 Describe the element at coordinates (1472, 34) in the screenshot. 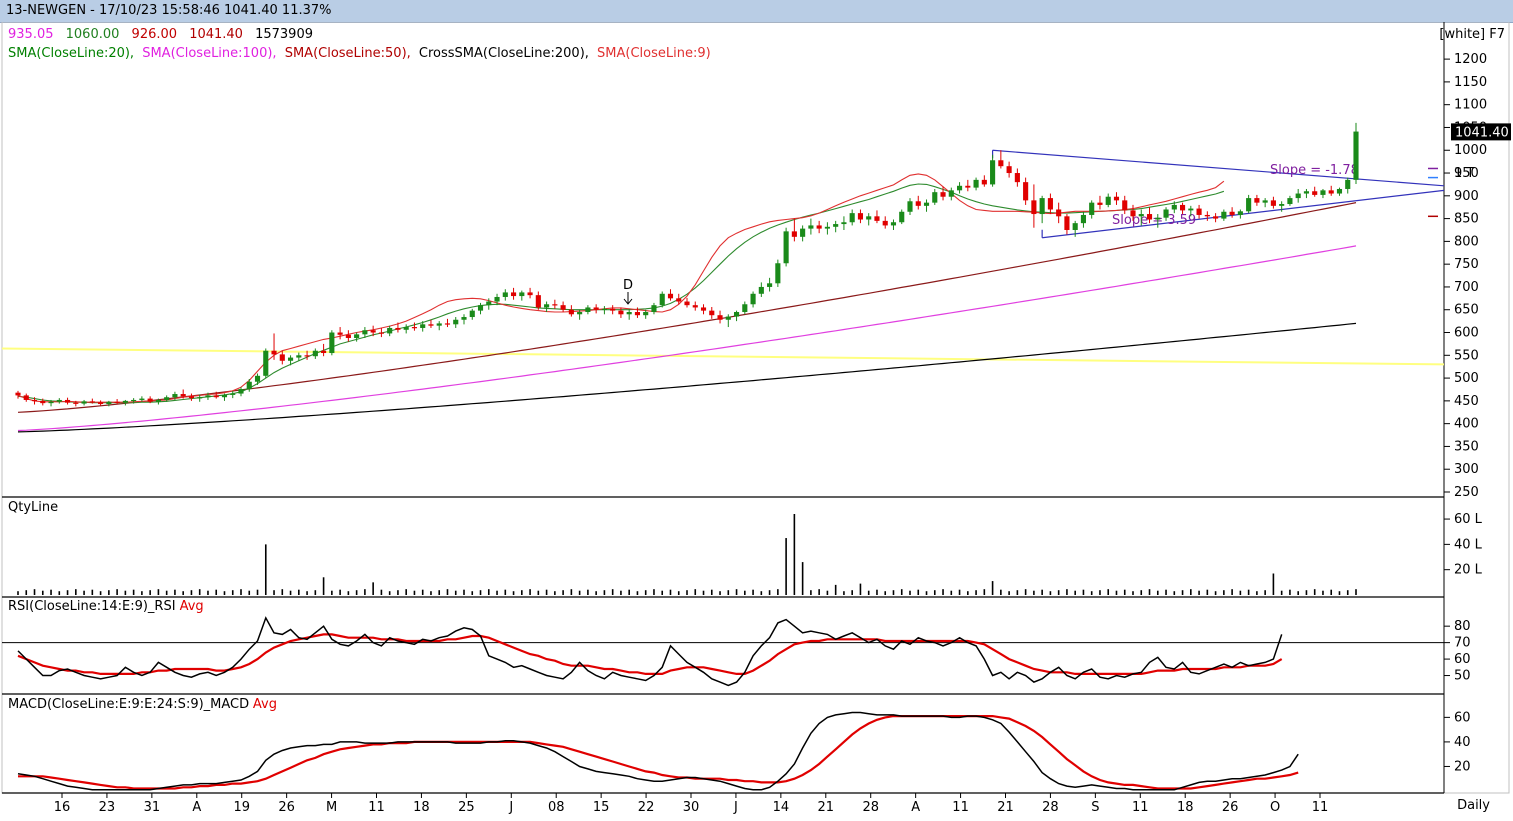

I see `corner-label: [white] F7` at that location.